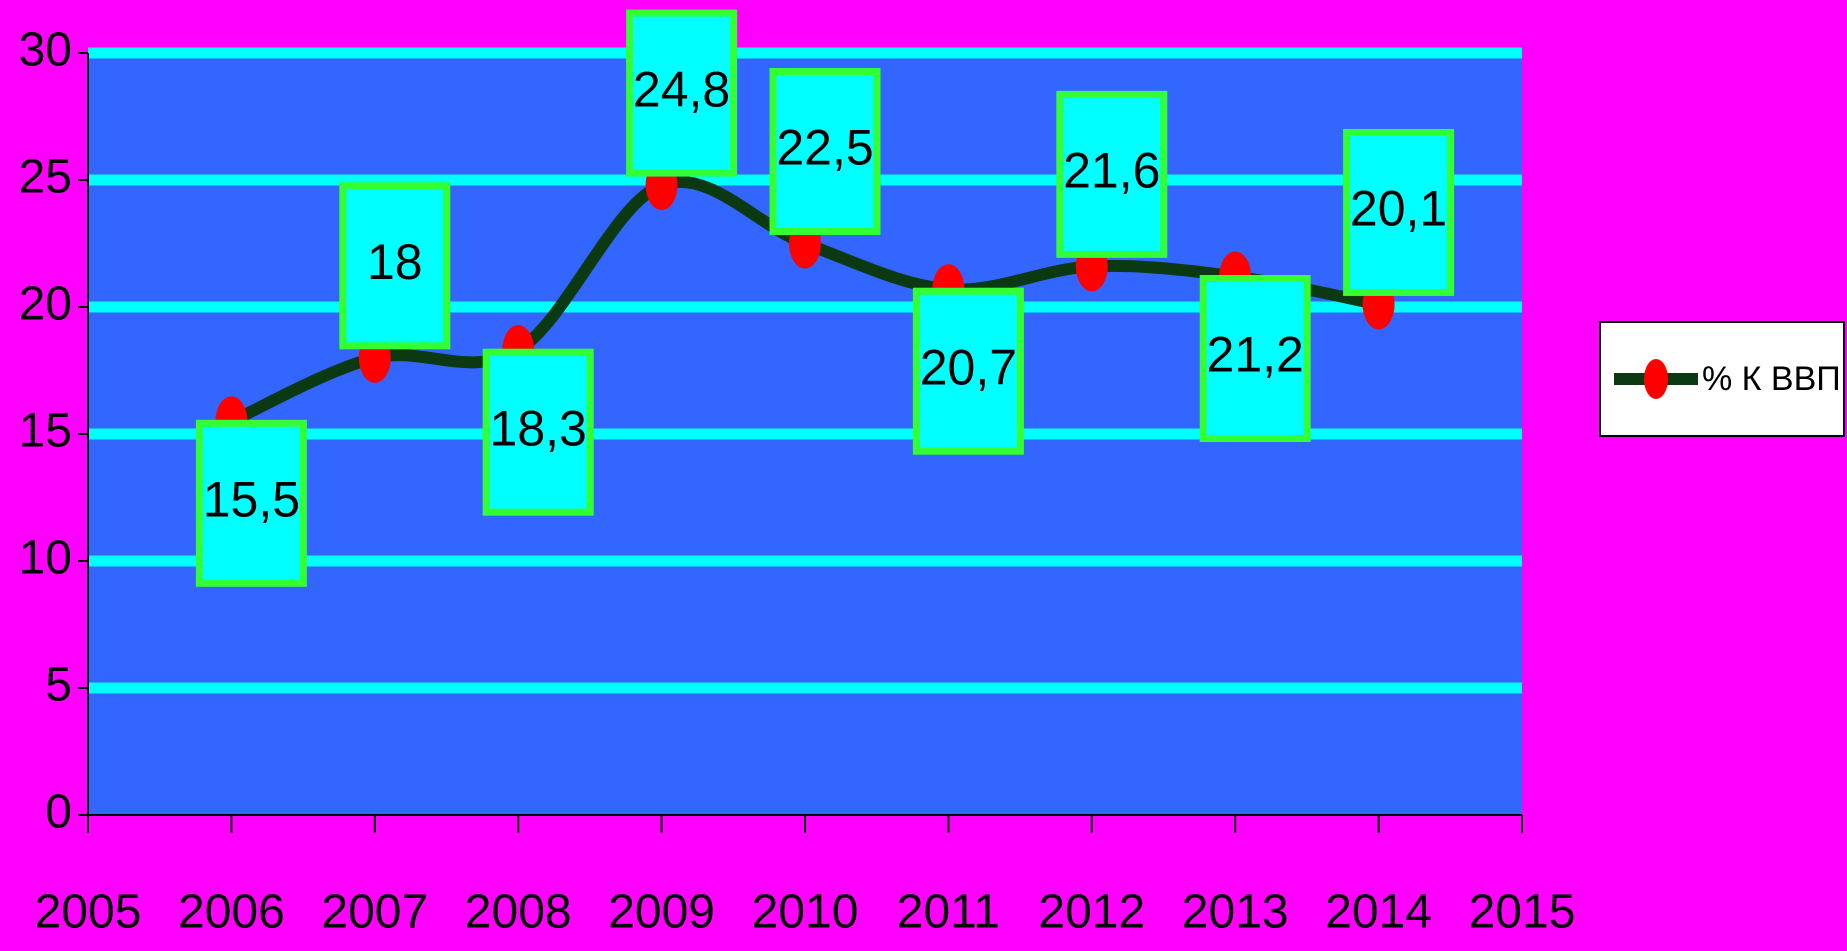 The height and width of the screenshot is (951, 1847). What do you see at coordinates (805, 912) in the screenshot?
I see `x-tick-label: 2010` at bounding box center [805, 912].